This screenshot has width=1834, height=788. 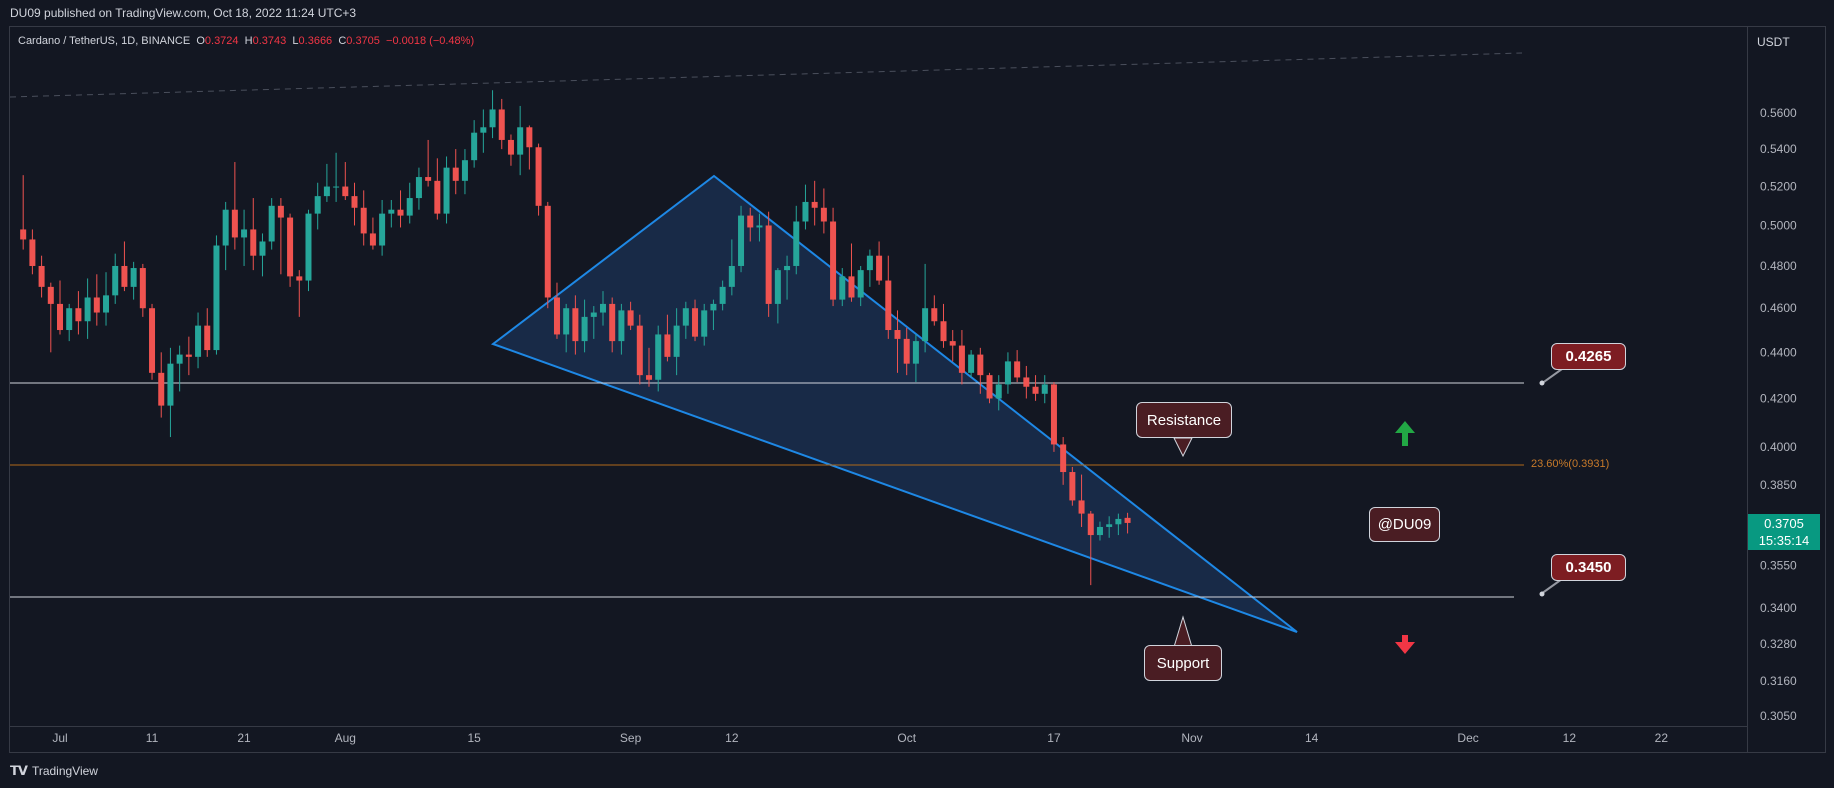 I want to click on time-tick-label: Oct, so click(x=906, y=738).